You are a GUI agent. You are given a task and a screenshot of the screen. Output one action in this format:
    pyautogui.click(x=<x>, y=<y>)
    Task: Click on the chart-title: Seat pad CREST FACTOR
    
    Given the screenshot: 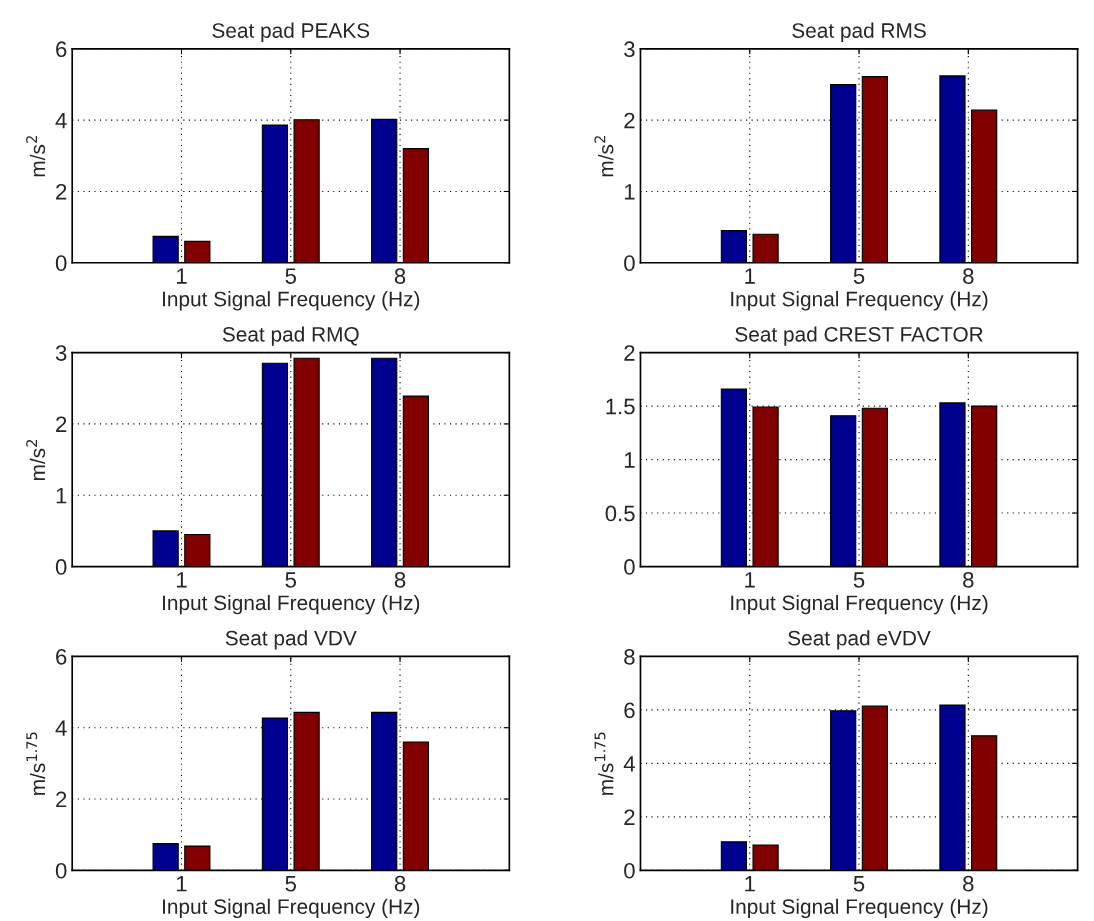 What is the action you would take?
    pyautogui.click(x=859, y=336)
    